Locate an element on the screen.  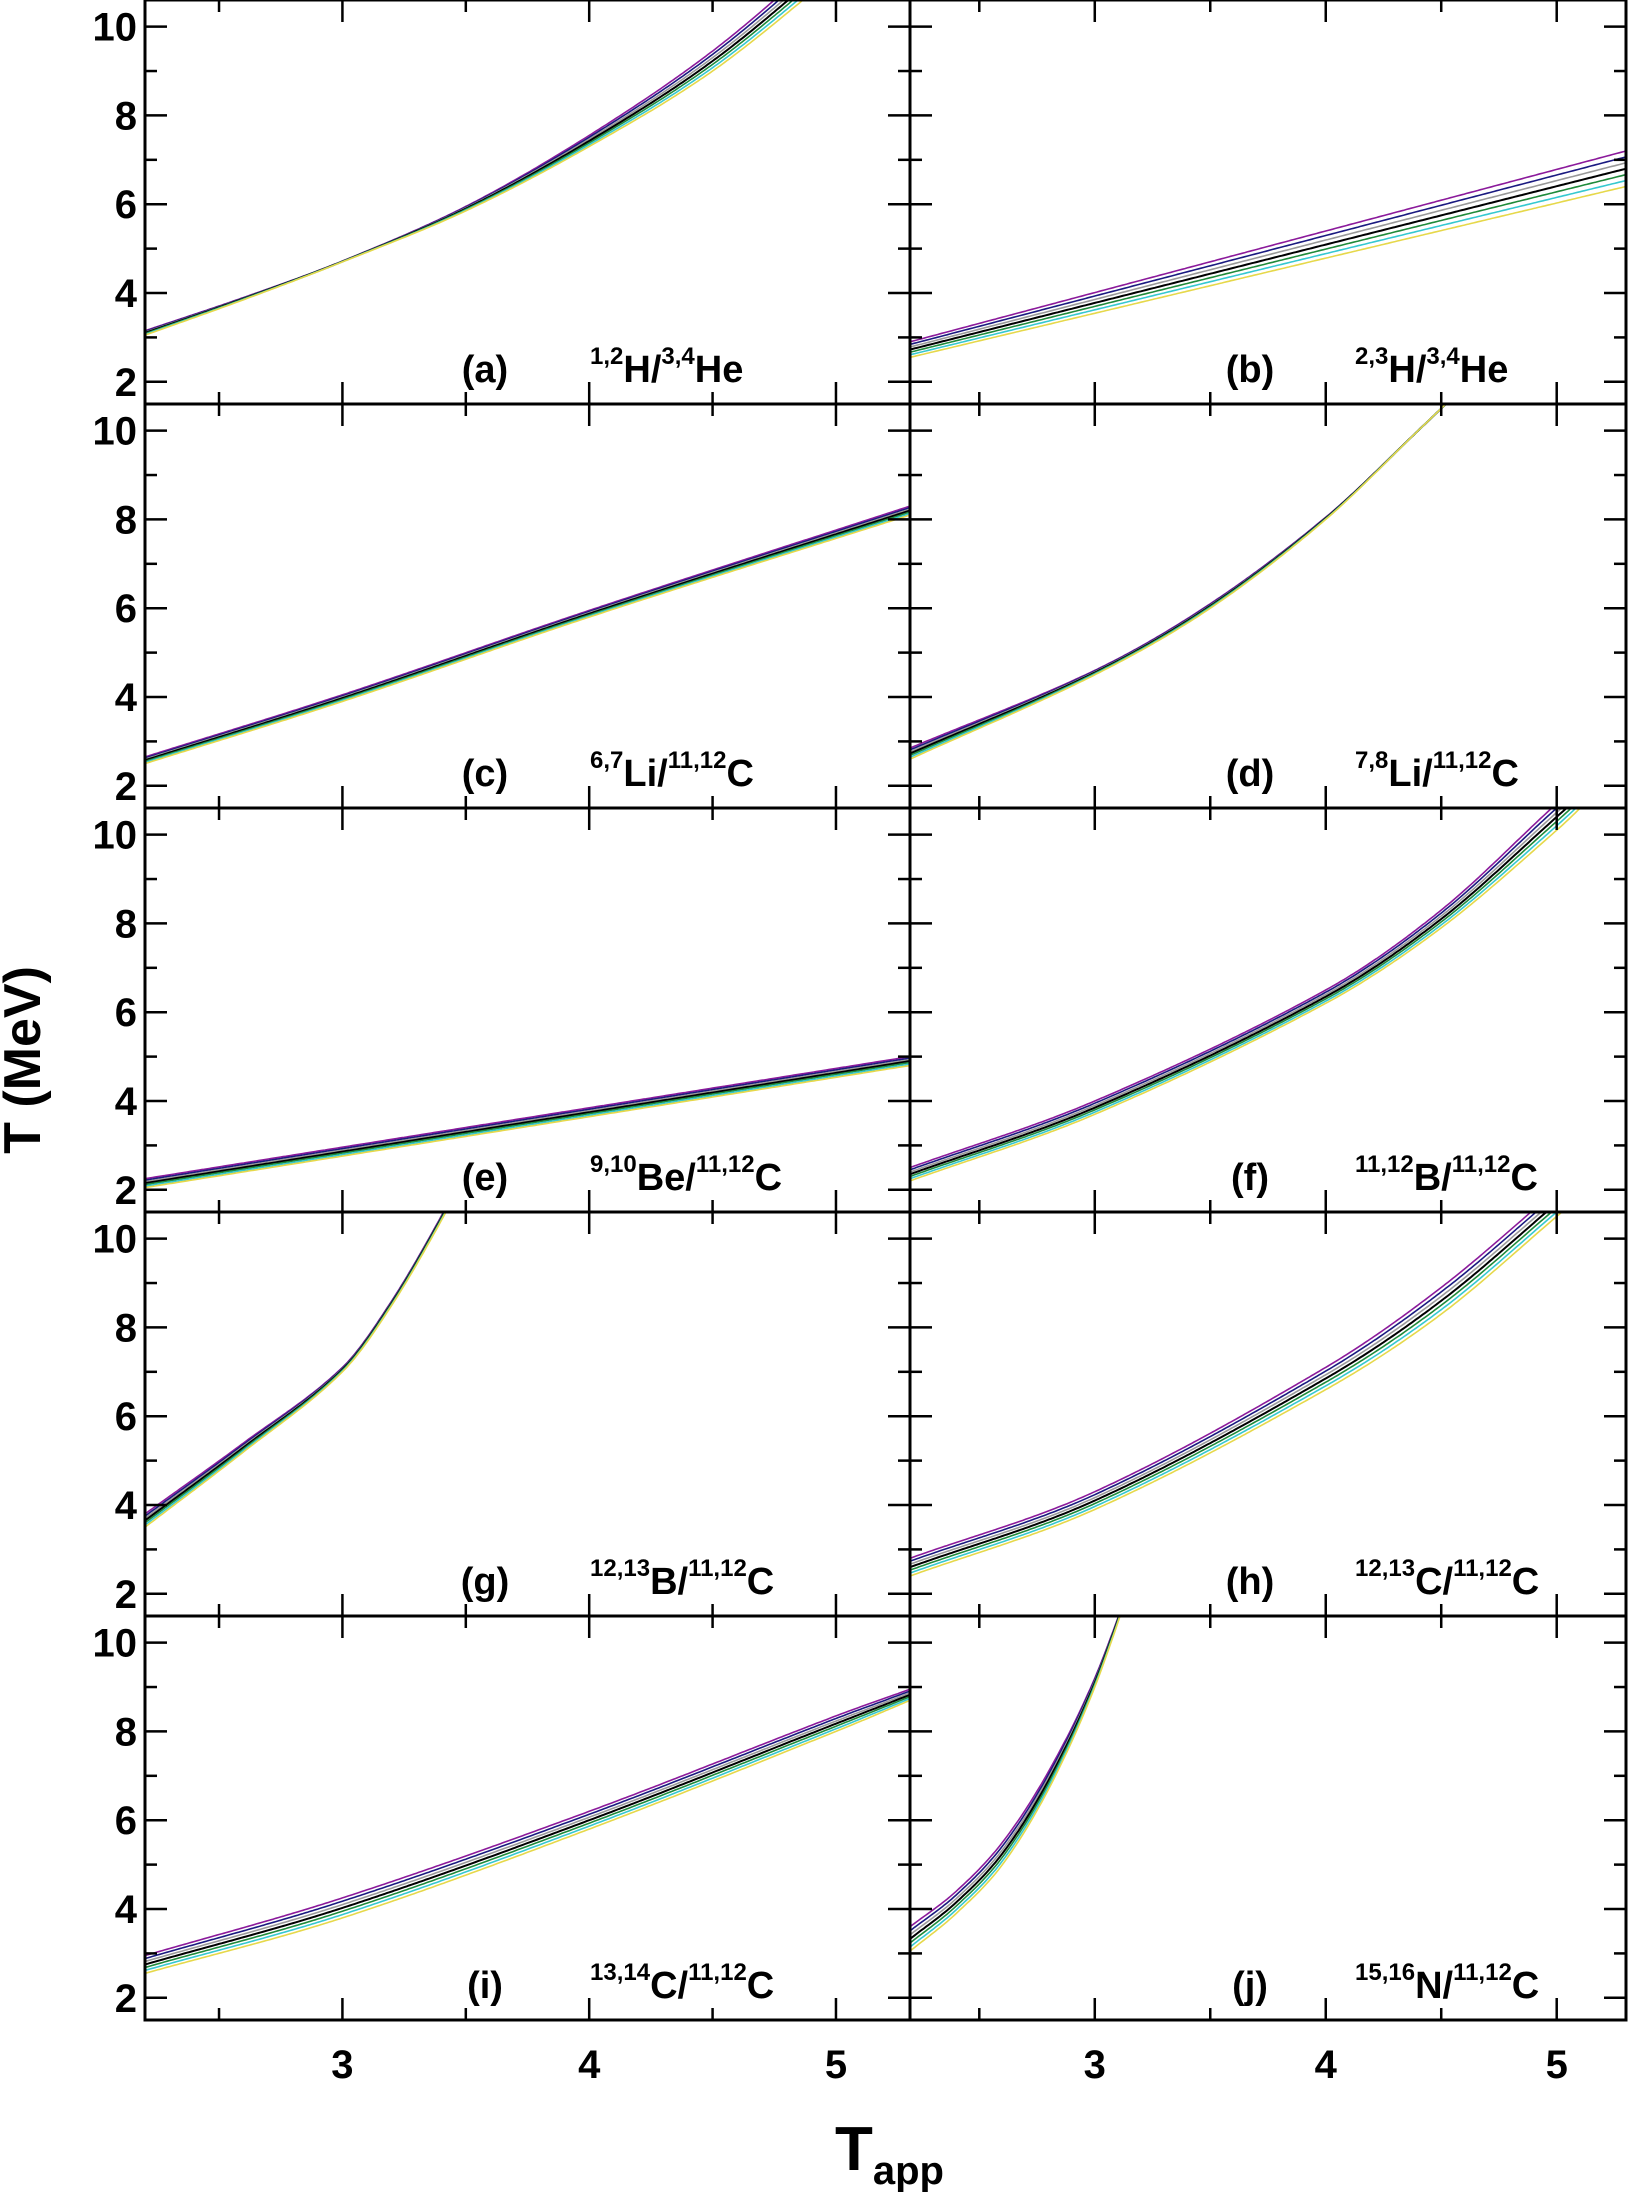
panel-c: 2 4 6 8 10 (c) 6,7Li/11,12C is located at coordinates (502, 606).